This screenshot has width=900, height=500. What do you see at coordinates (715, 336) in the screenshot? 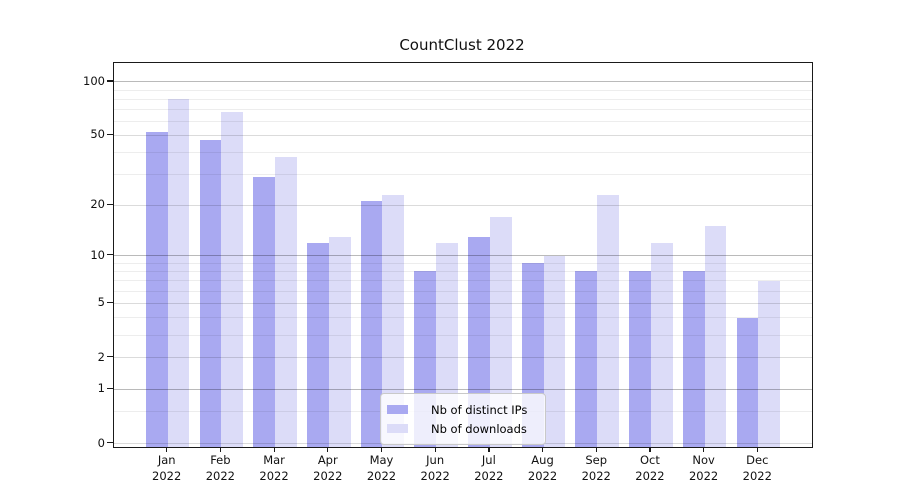
I see `bar-nov-downloads` at bounding box center [715, 336].